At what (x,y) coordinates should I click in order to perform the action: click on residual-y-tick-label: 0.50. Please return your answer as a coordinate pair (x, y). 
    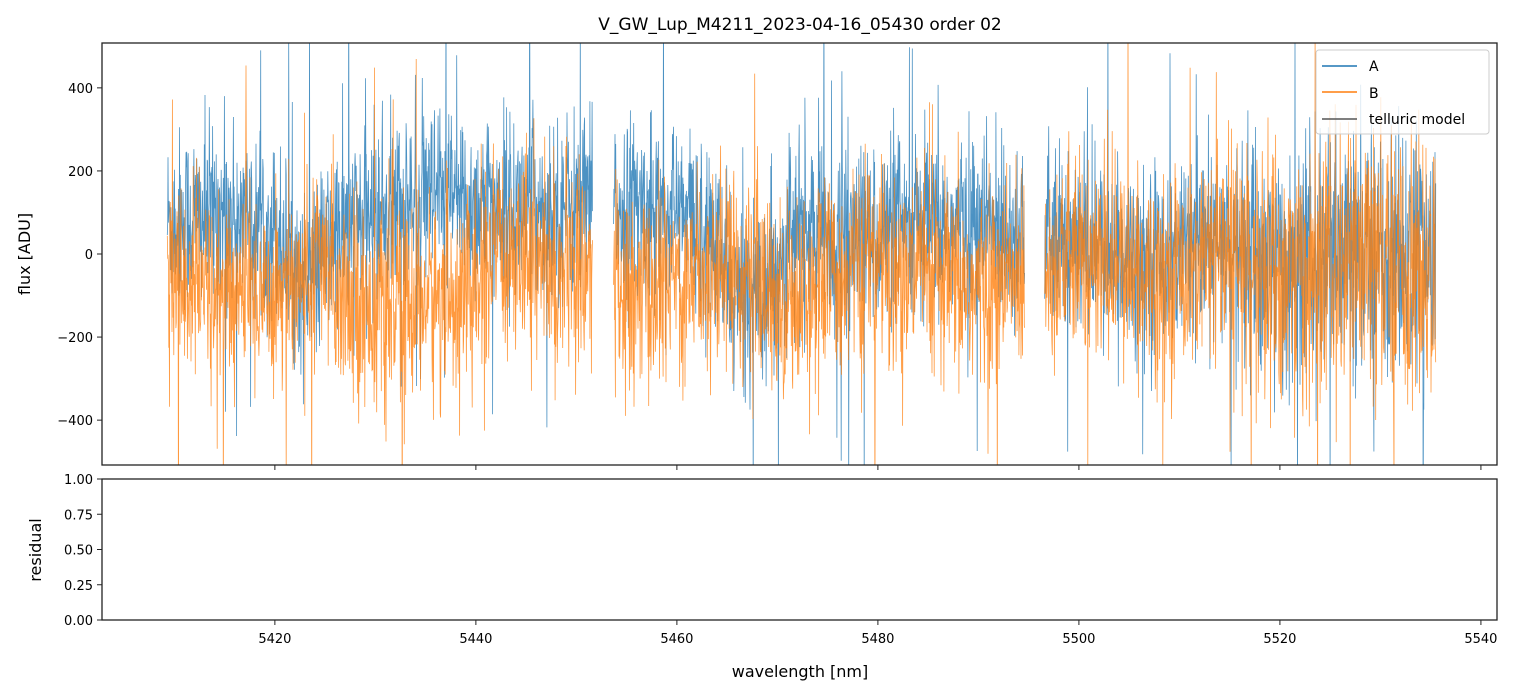
    Looking at the image, I should click on (78, 551).